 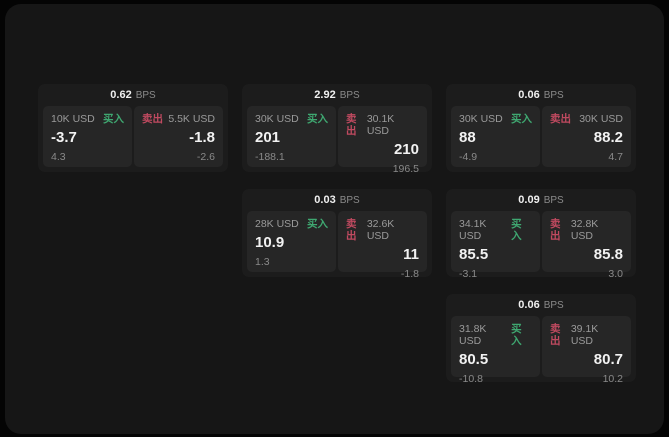 What do you see at coordinates (382, 139) in the screenshot?
I see `sell-cell: 卖出 30.1K USD 210 196.5` at bounding box center [382, 139].